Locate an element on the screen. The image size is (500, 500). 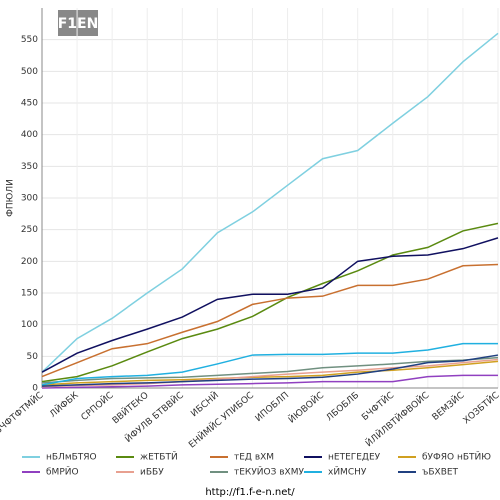
y-tick-label: 100 is located at coordinates (29, 325).